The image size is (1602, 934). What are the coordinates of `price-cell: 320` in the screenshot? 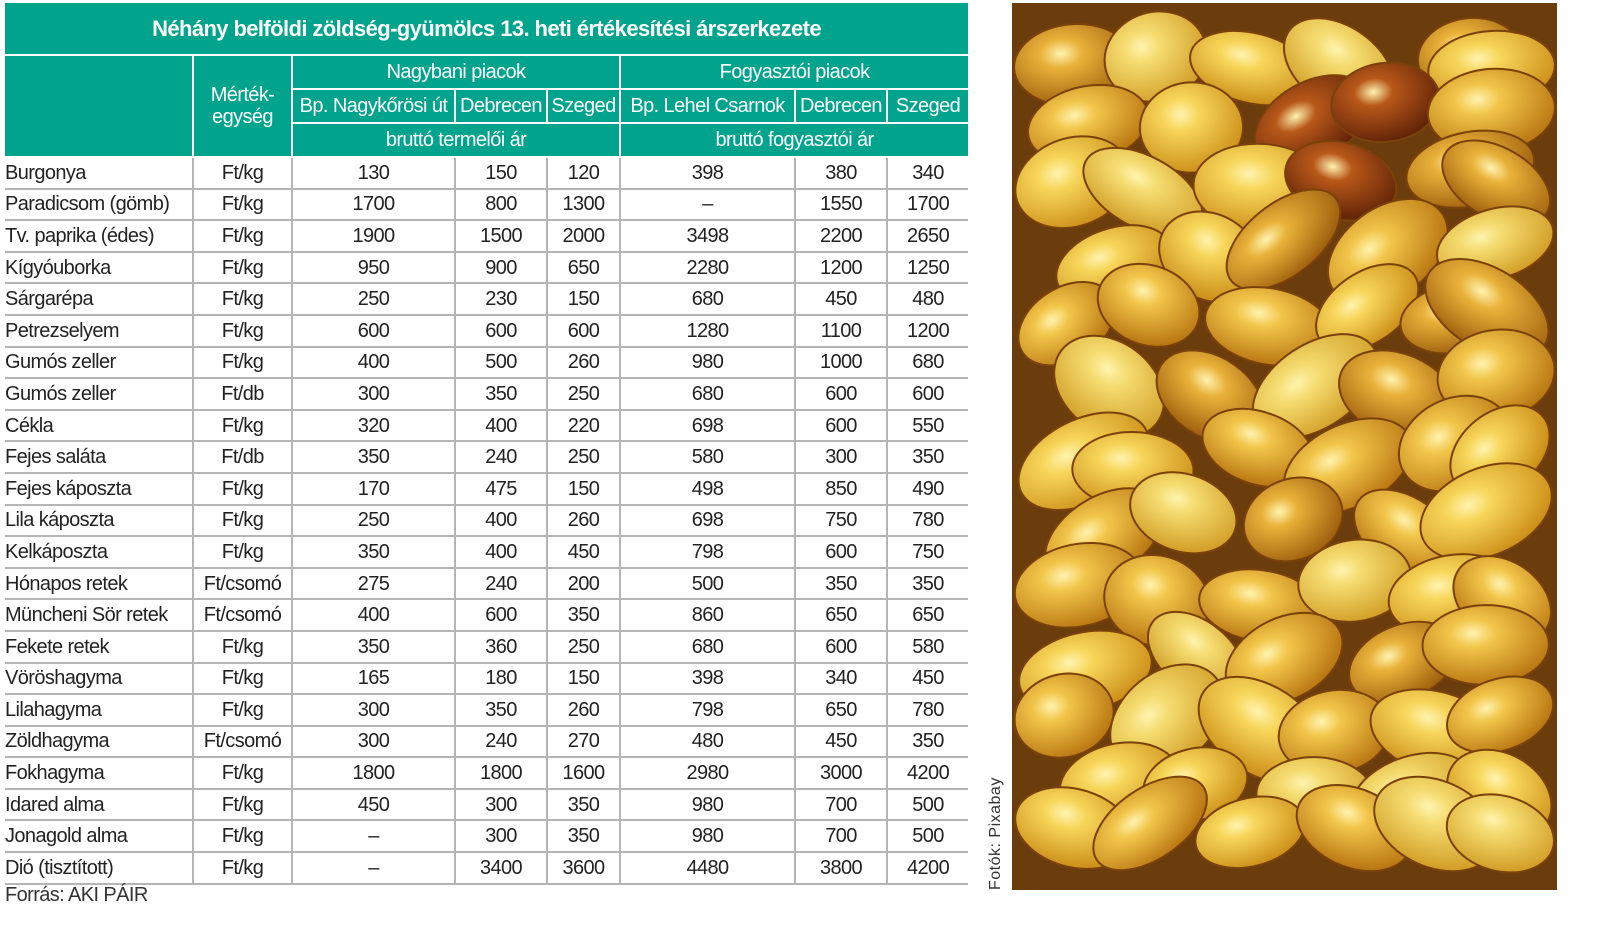 It's located at (373, 426).